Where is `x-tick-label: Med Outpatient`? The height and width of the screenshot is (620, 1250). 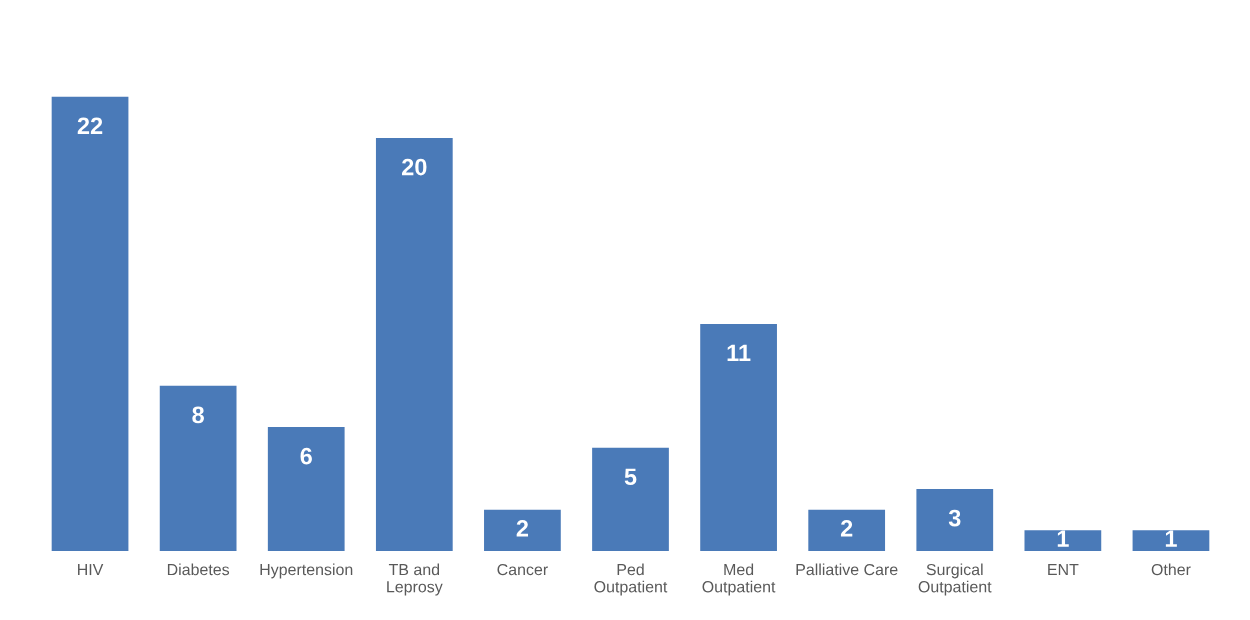
x-tick-label: Med Outpatient is located at coordinates (739, 579).